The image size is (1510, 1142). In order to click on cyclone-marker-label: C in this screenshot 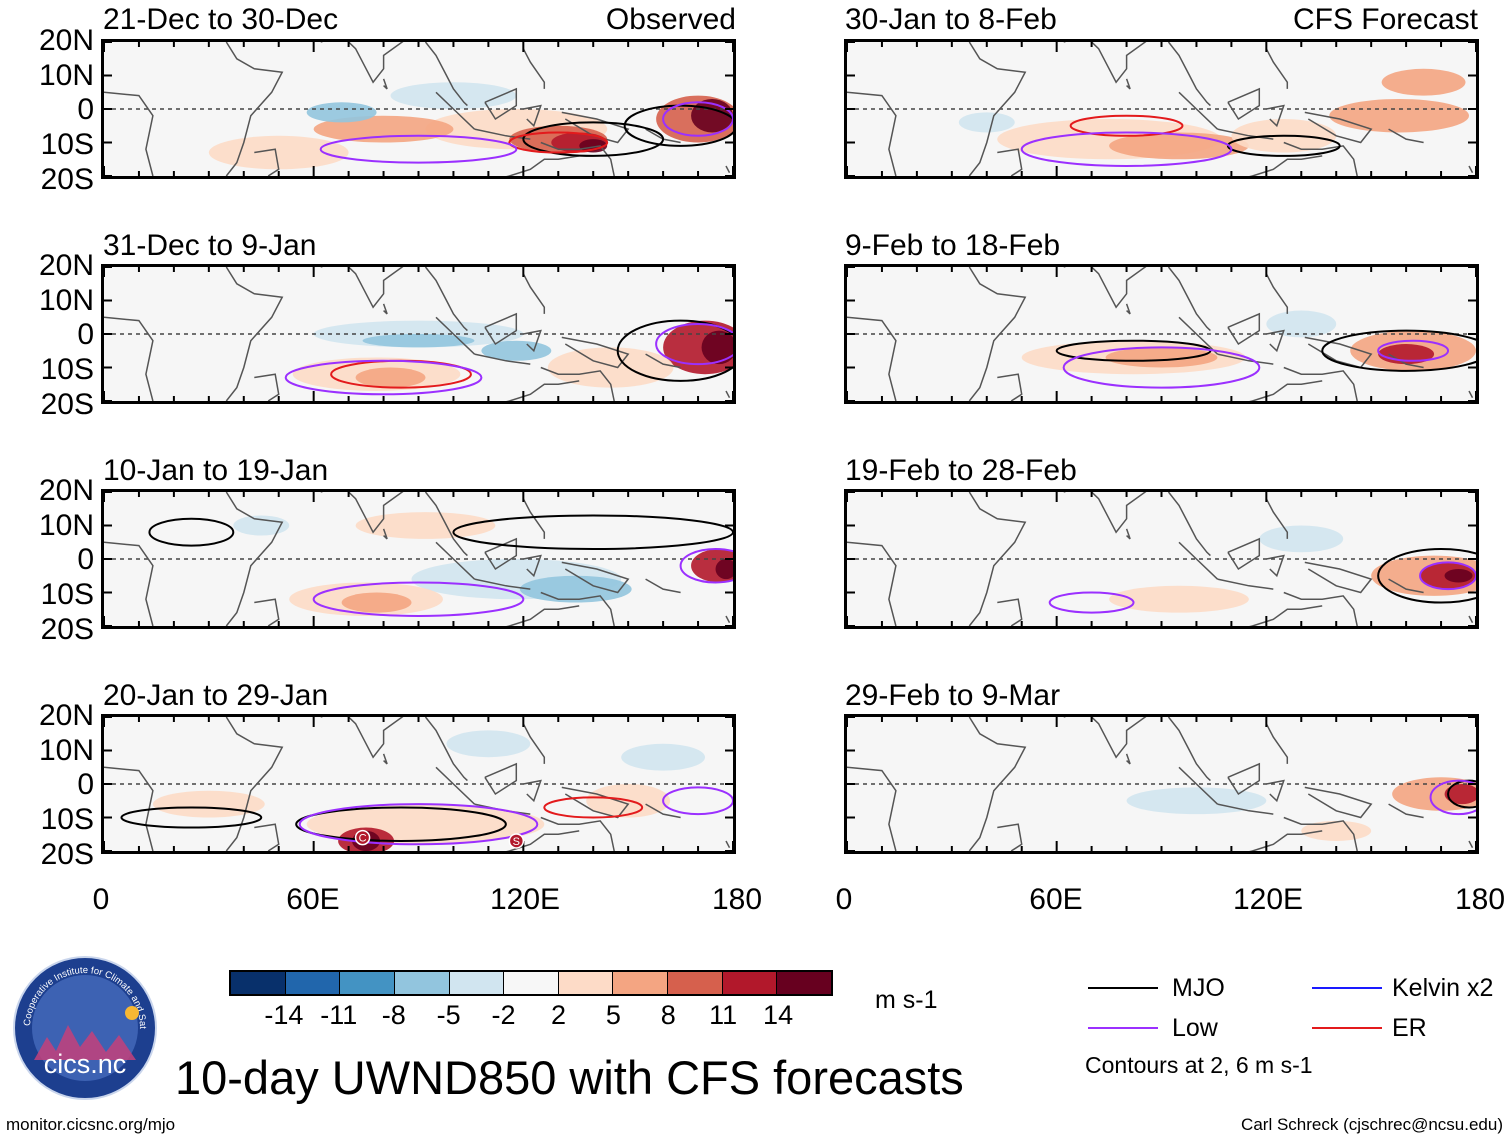, I will do `click(363, 839)`.